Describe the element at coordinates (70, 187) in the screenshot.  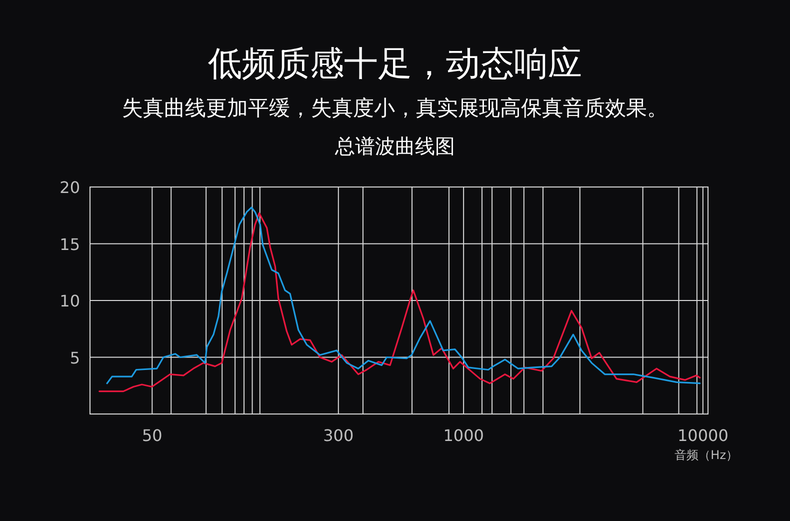
I see `y-tick-label: 20` at that location.